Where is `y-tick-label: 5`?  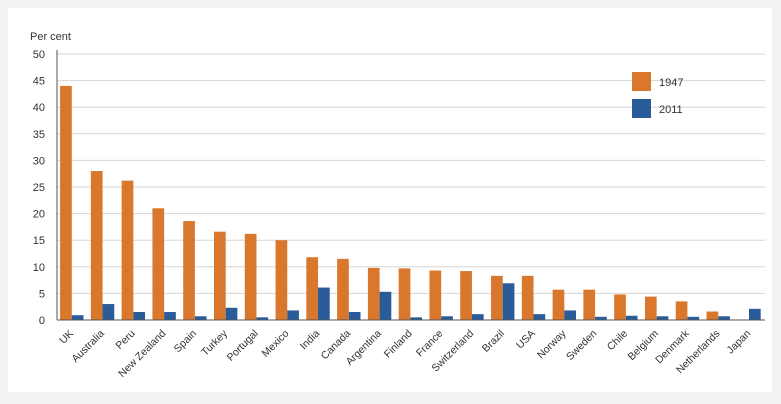
y-tick-label: 5 is located at coordinates (42, 294).